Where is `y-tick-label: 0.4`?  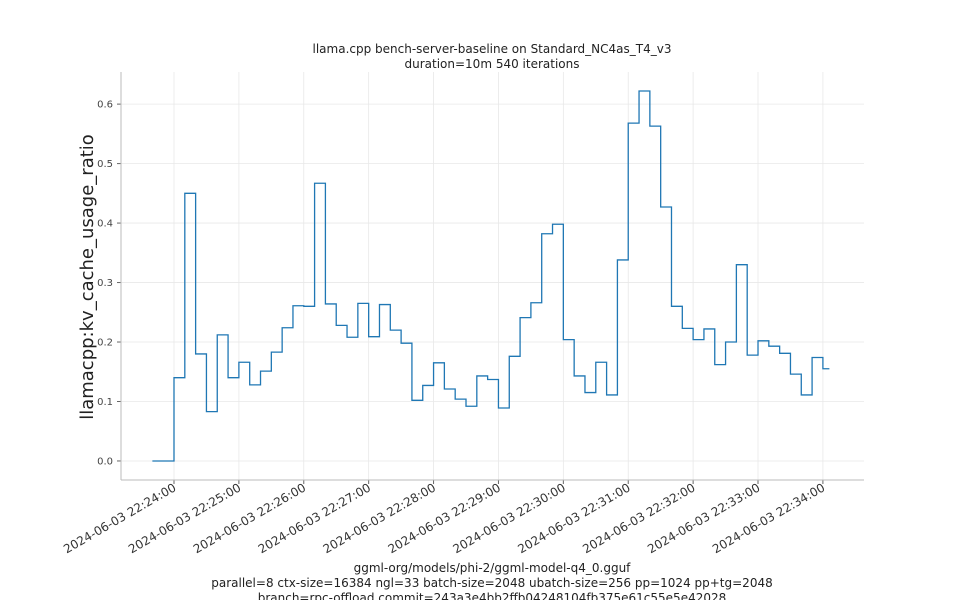
y-tick-label: 0.4 is located at coordinates (105, 224).